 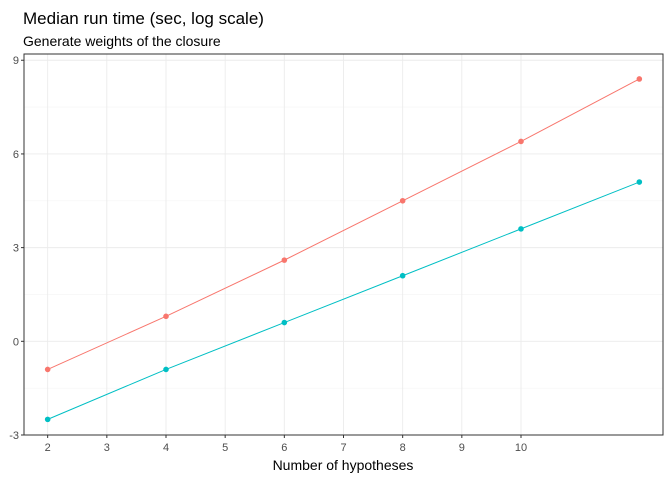 I want to click on x-tick-label: 3, so click(x=107, y=448).